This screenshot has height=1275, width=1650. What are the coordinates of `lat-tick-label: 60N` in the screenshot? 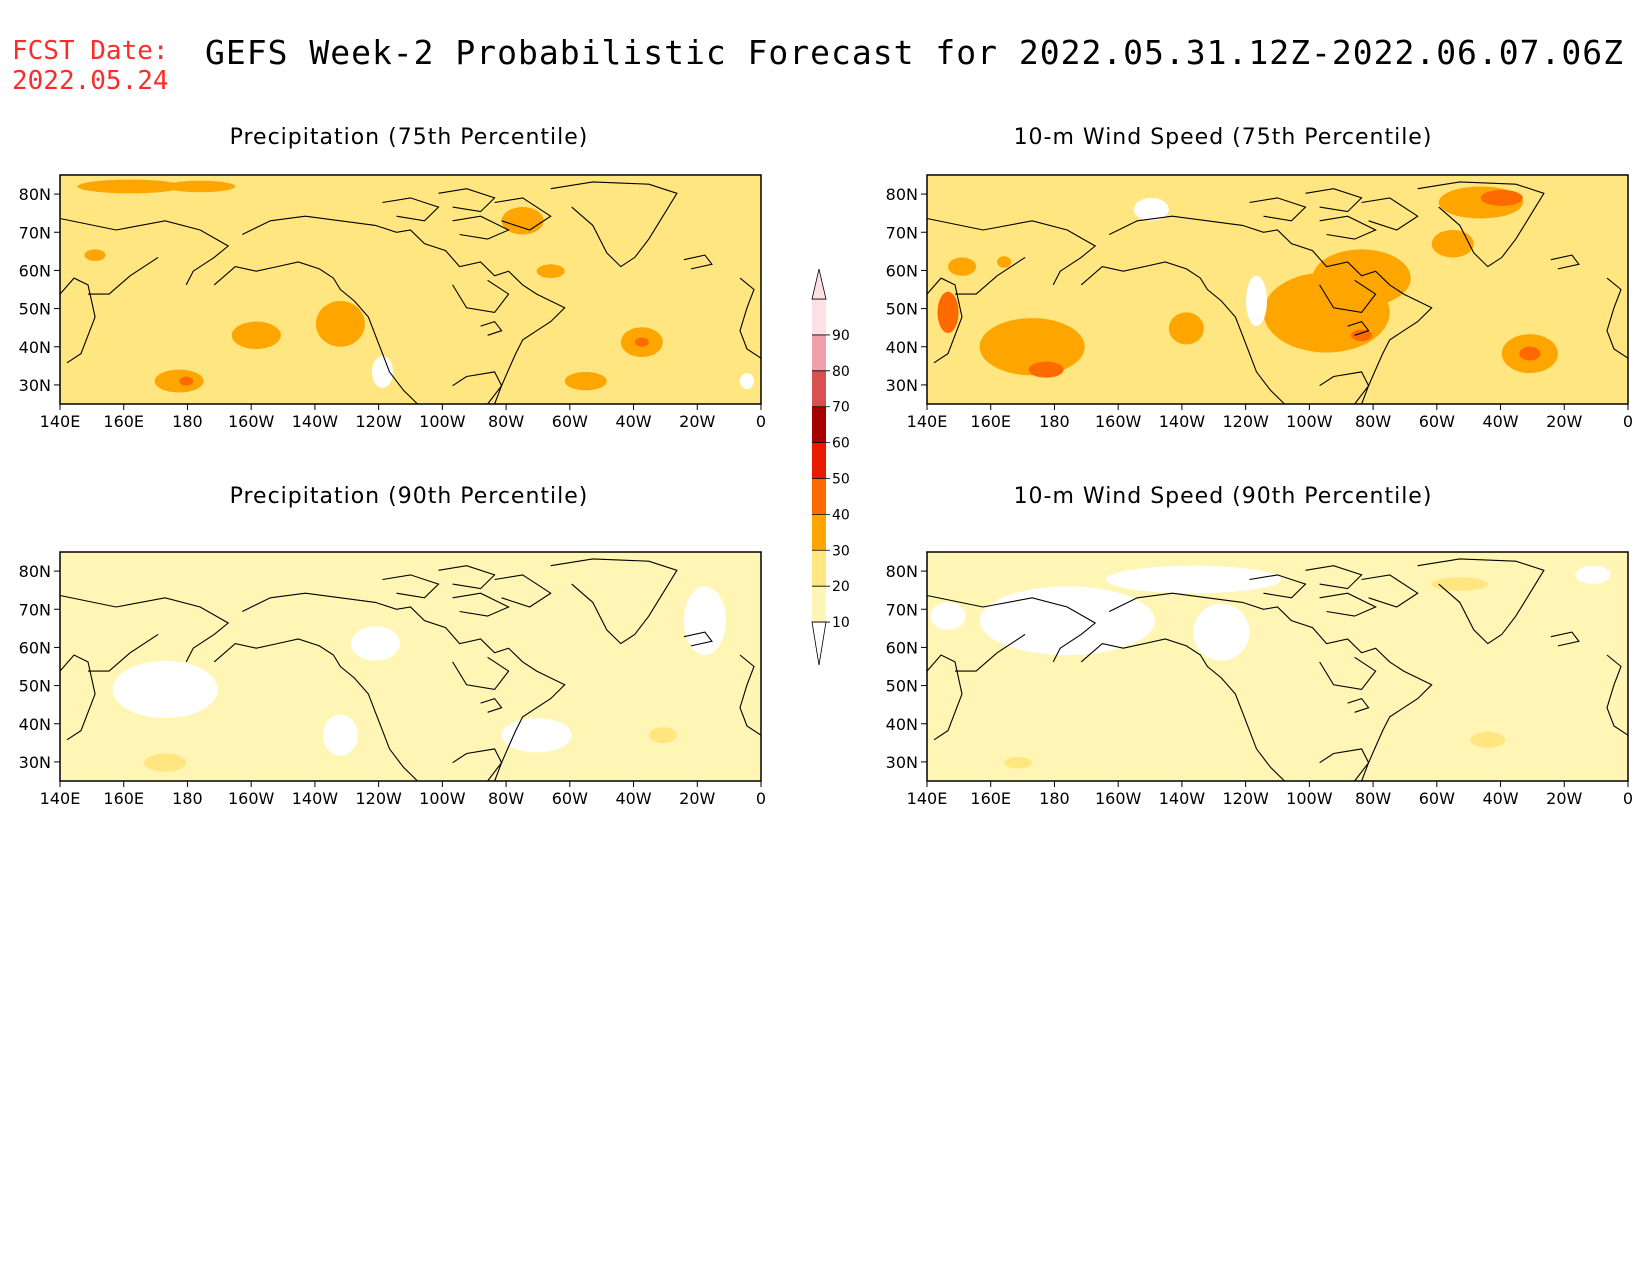 It's located at (35, 270).